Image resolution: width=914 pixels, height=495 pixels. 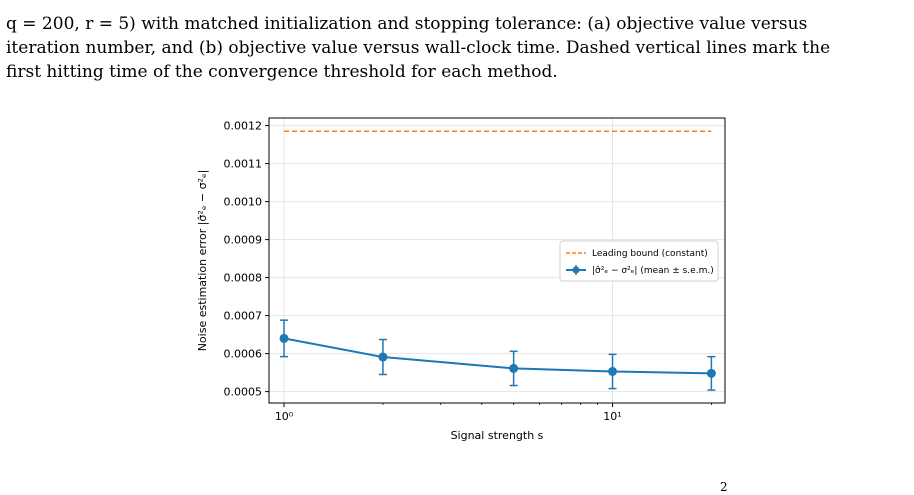 I want to click on y-tick-label: 0.0005, so click(x=243, y=392).